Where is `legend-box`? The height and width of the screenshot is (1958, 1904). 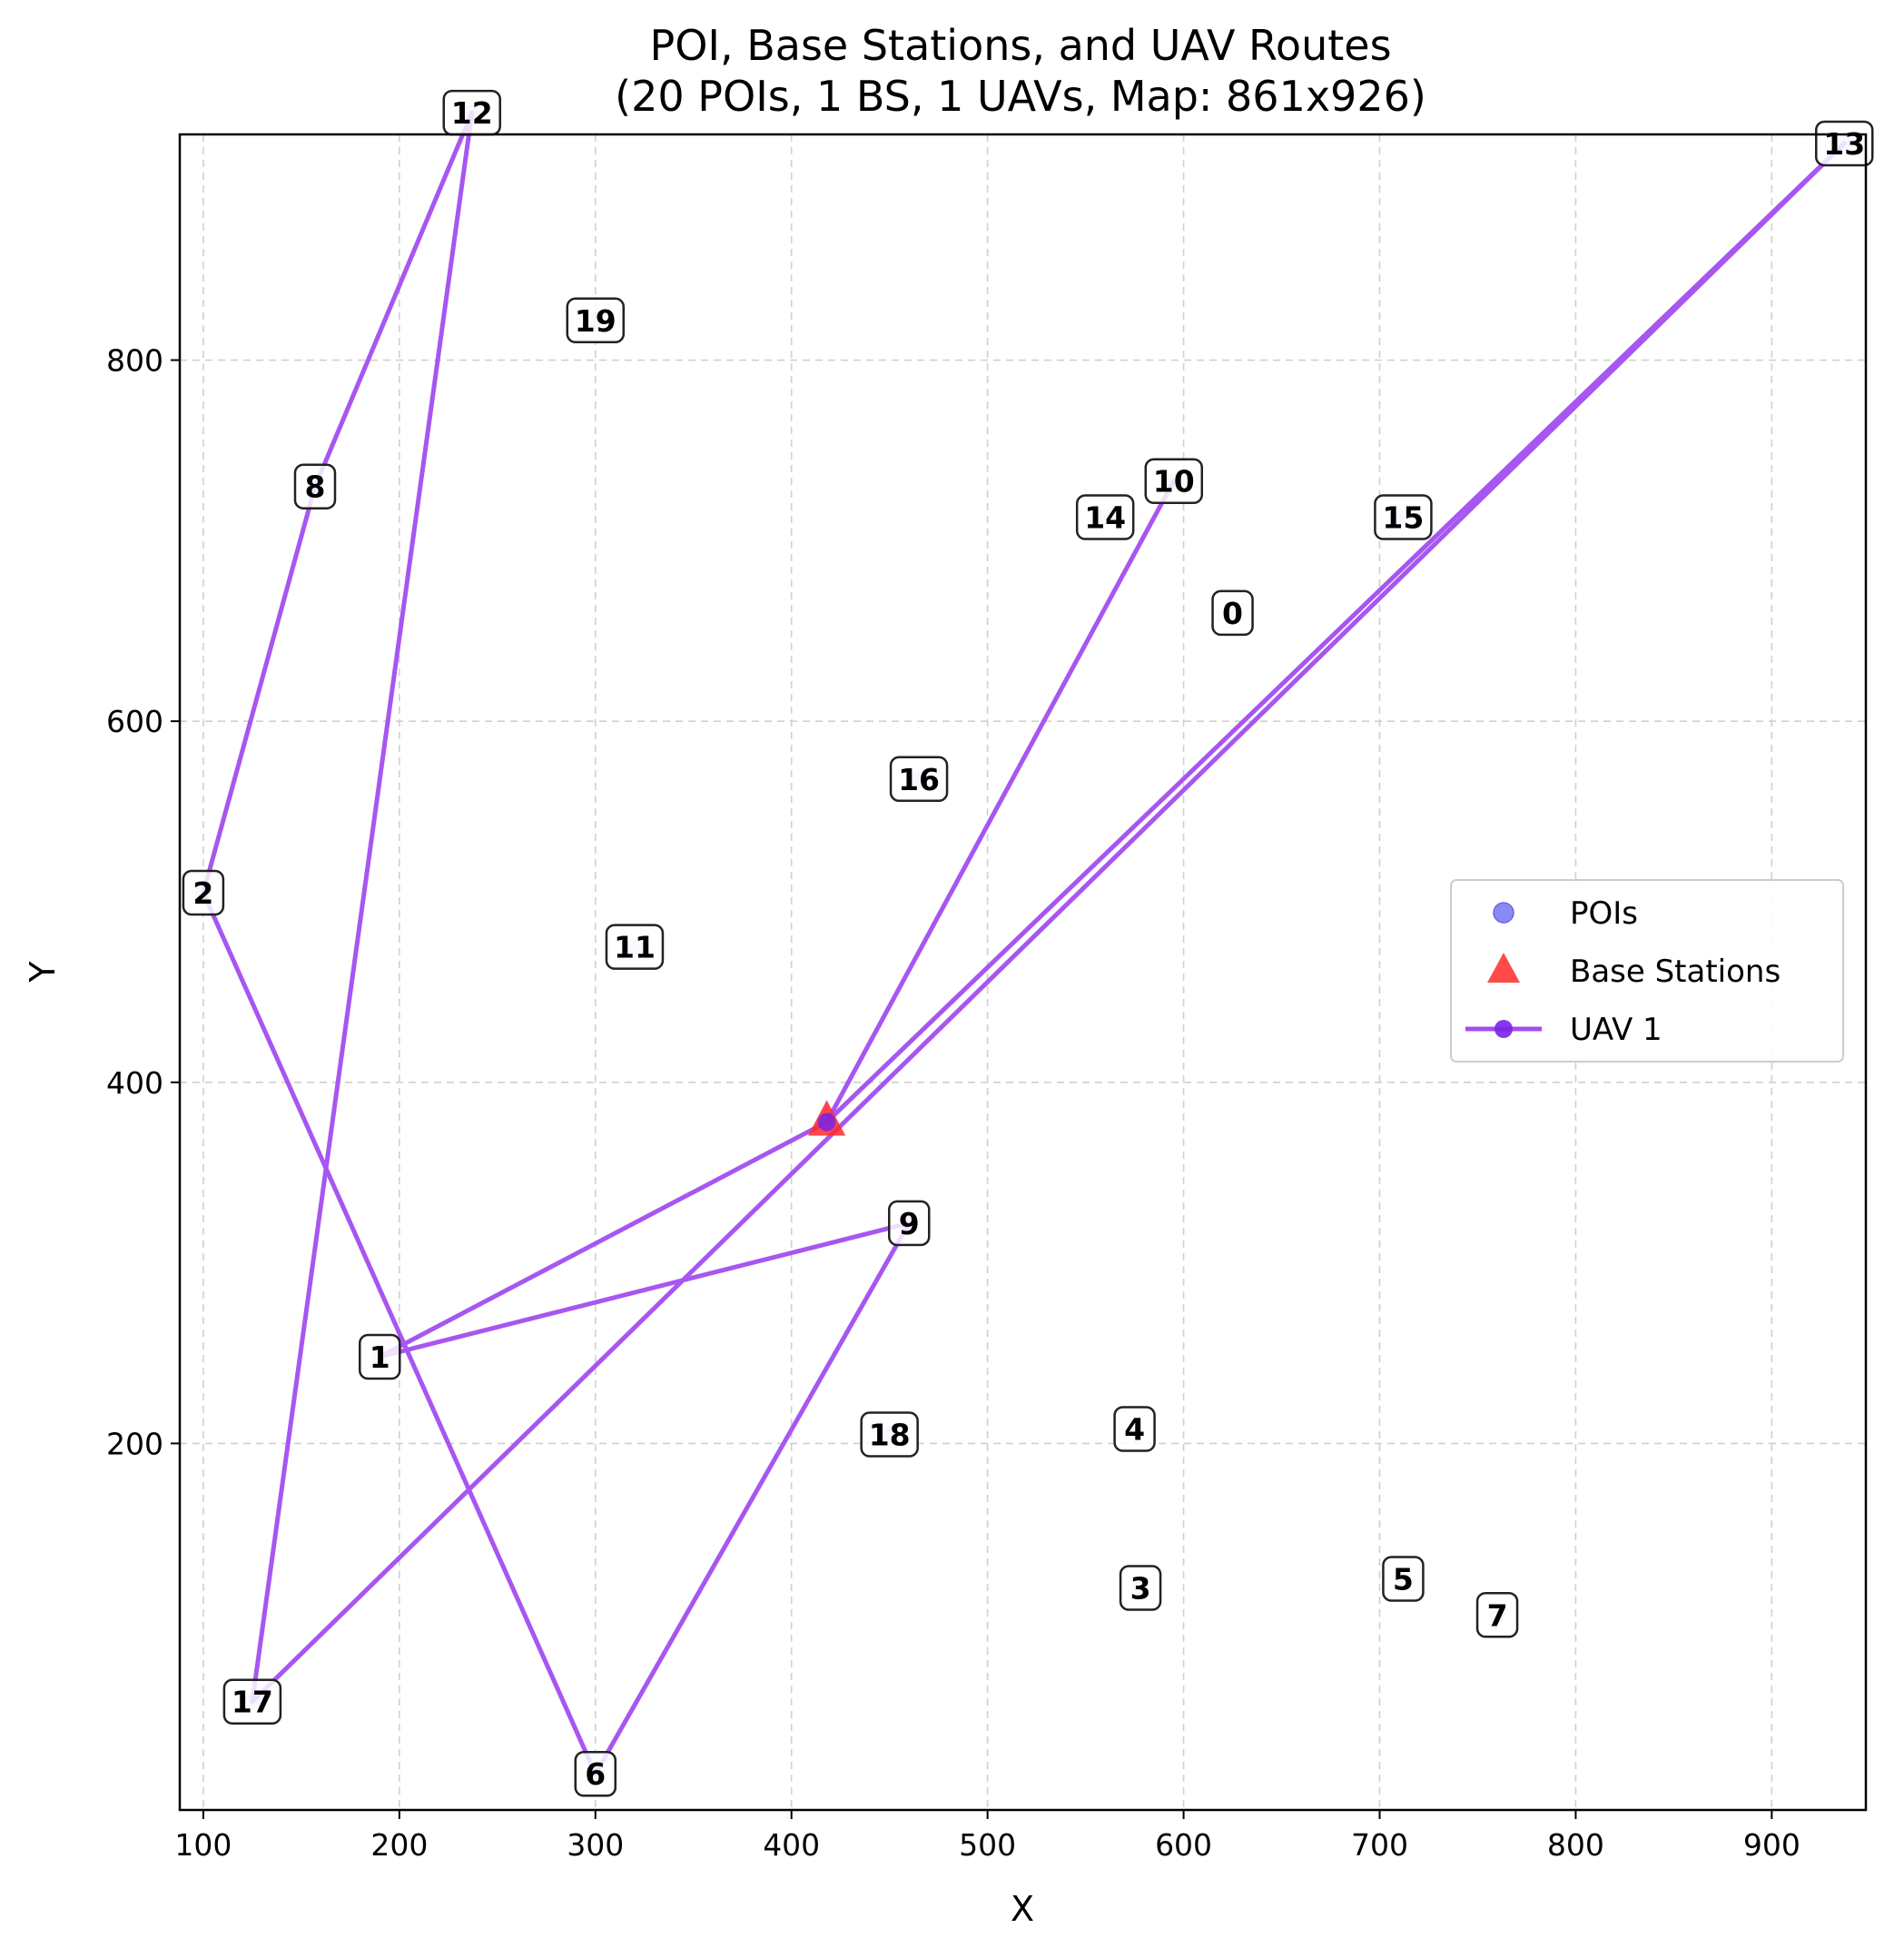
legend-box is located at coordinates (1647, 971).